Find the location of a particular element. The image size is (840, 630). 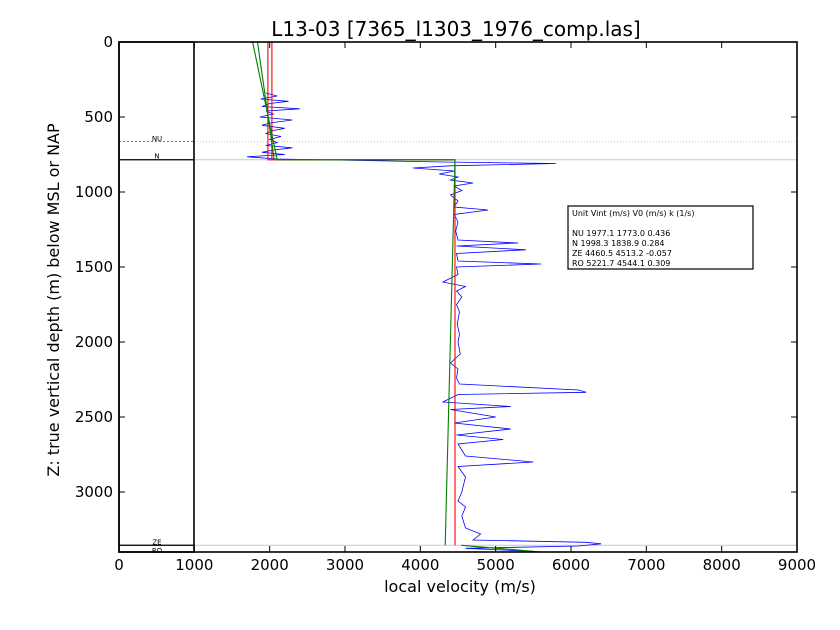

y-tick-label: 500 is located at coordinates (98, 117).